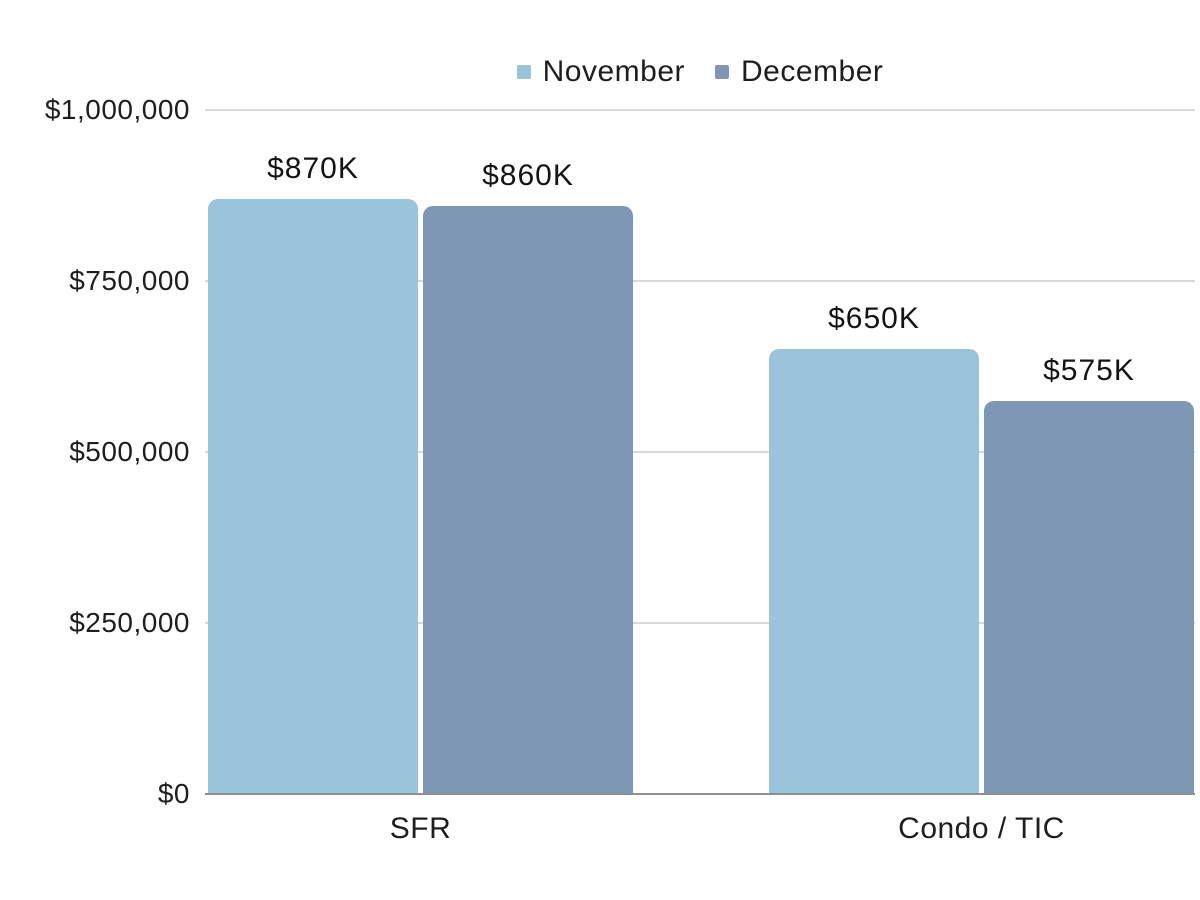 The height and width of the screenshot is (900, 1200). I want to click on y-tick-label: $0, so click(173, 793).